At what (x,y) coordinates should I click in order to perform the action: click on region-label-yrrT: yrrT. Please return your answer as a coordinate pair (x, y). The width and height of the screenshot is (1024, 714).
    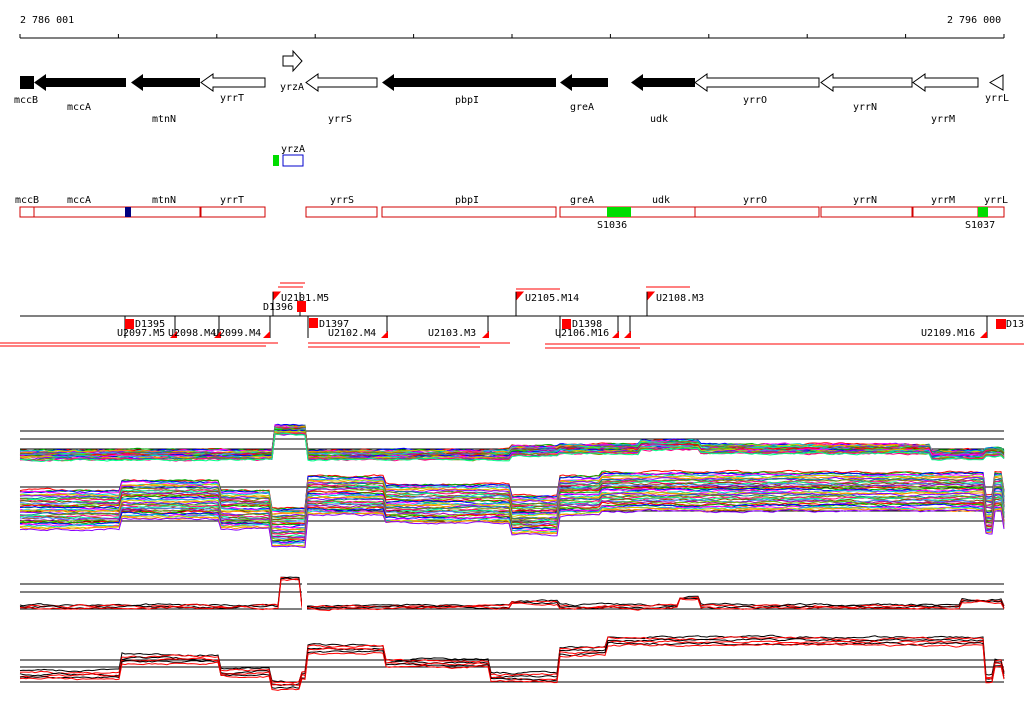
    Looking at the image, I should click on (232, 200).